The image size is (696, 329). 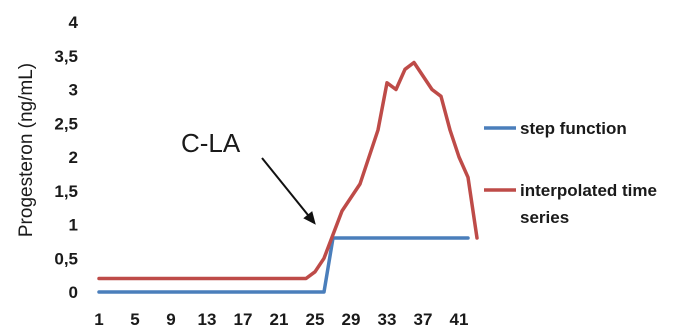 What do you see at coordinates (315, 319) in the screenshot?
I see `x-tick-label: 25` at bounding box center [315, 319].